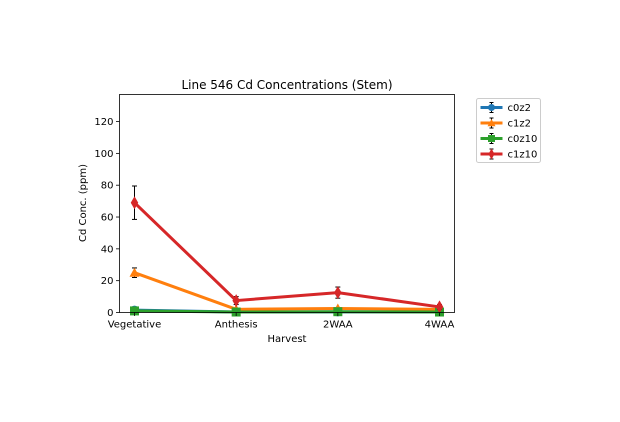  I want to click on legend-box, so click(508, 130).